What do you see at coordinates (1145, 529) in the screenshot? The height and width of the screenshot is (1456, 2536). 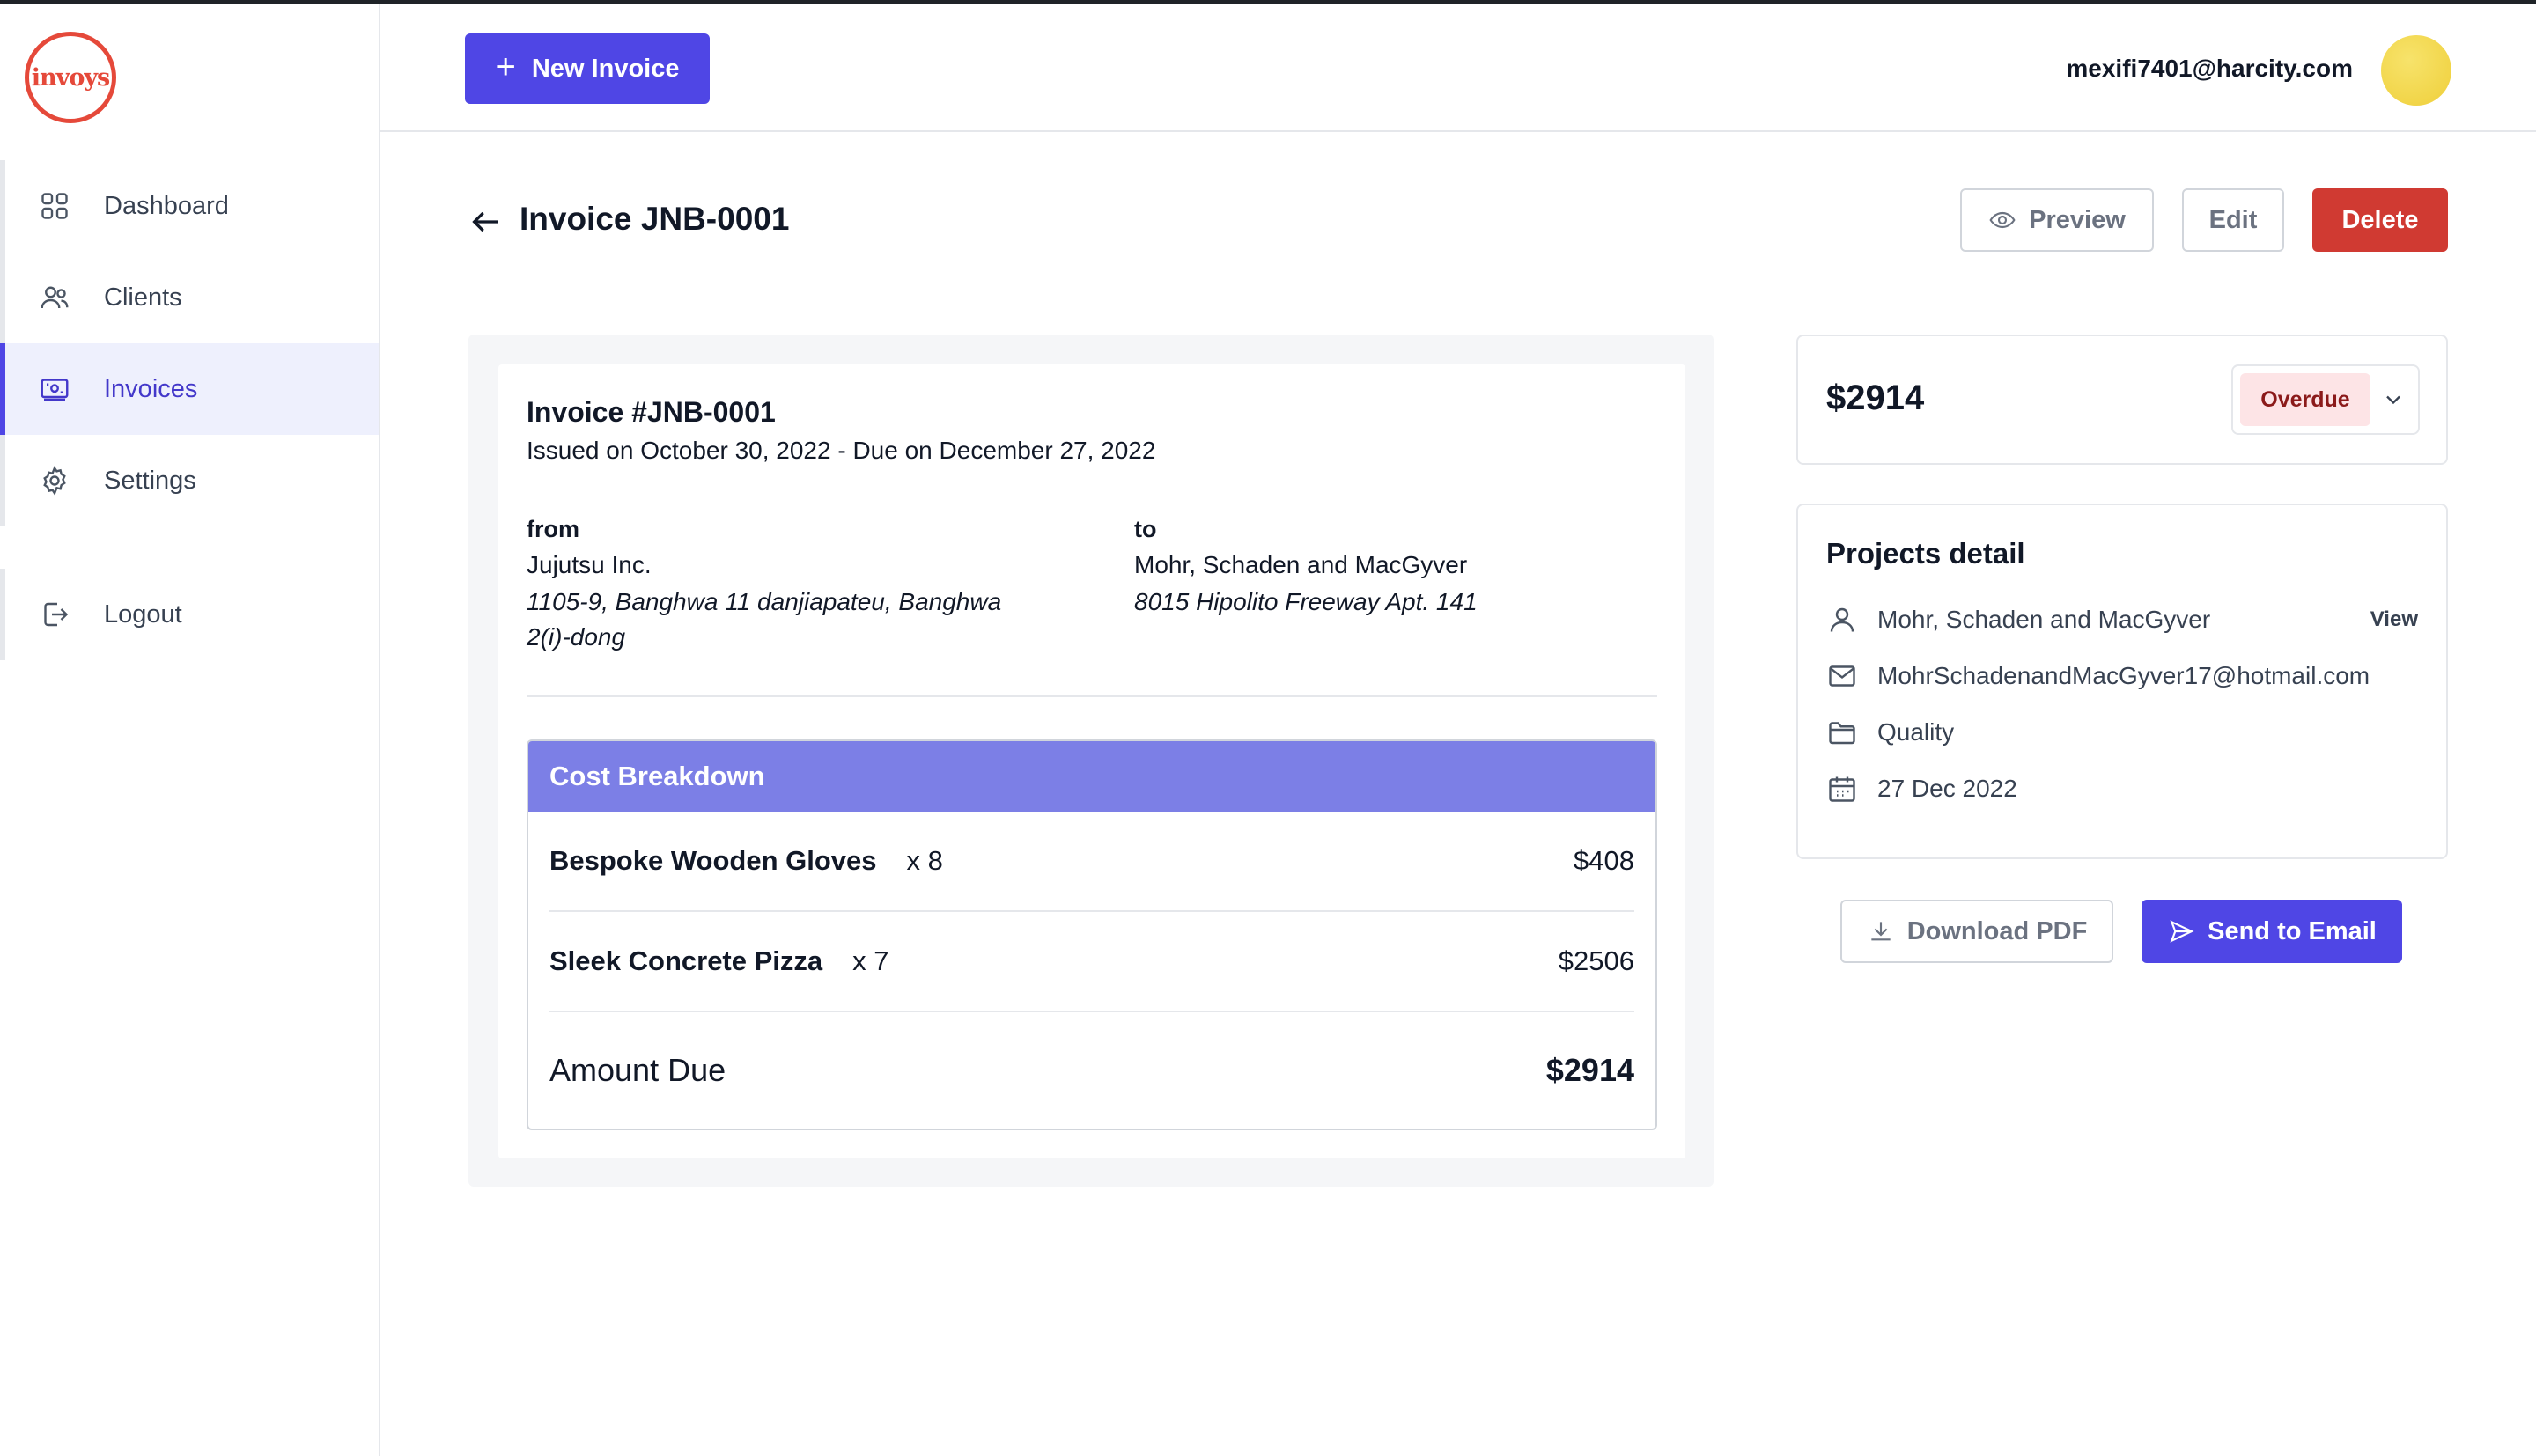 I see `to-label: to` at bounding box center [1145, 529].